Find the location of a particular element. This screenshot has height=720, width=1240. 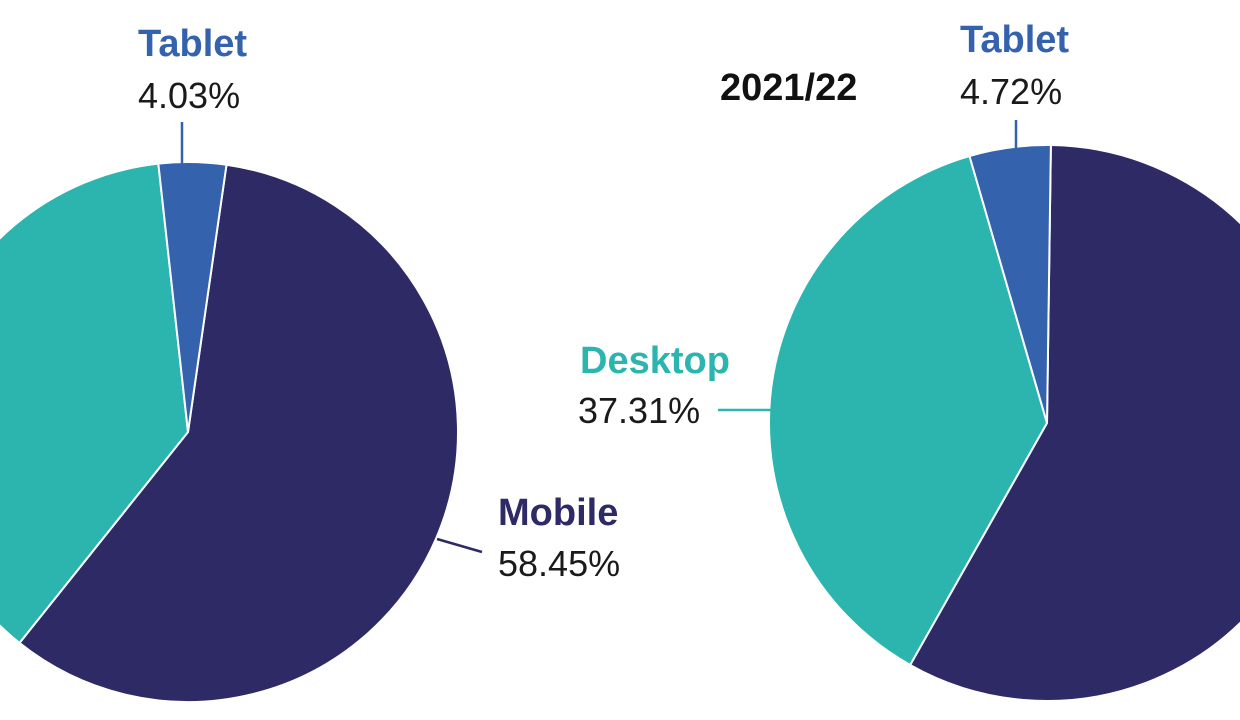

pie-1-slice-tablet is located at coordinates (192, 297).